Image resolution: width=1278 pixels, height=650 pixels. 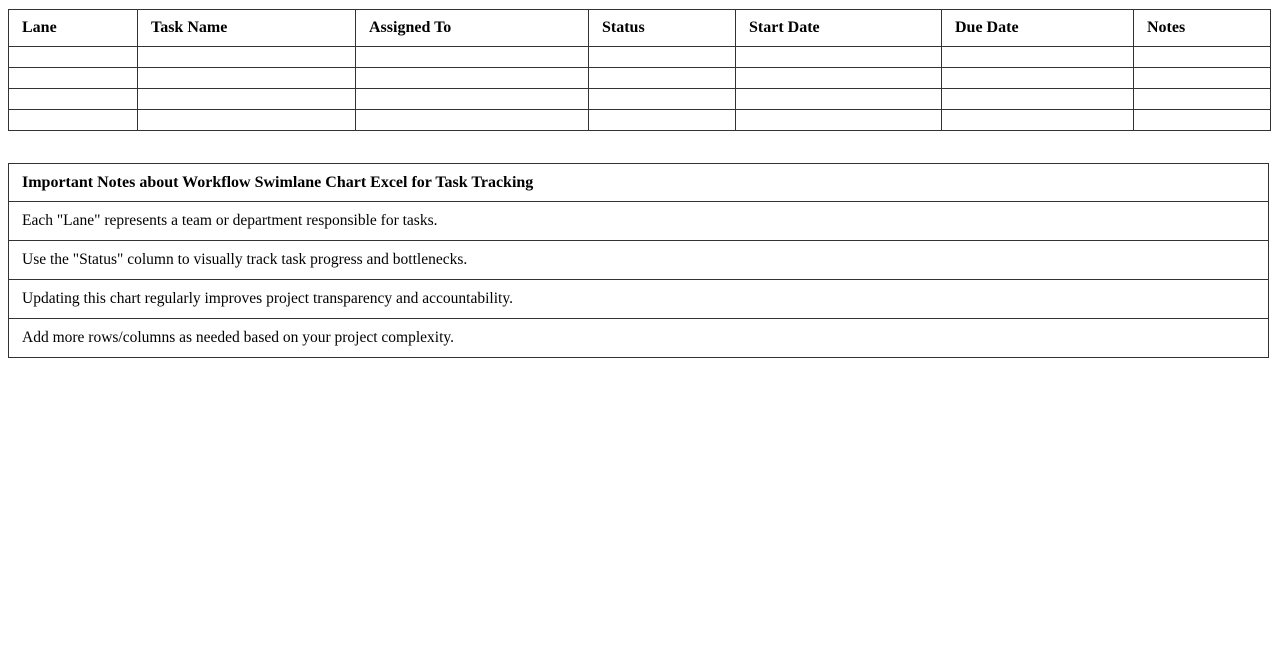 I want to click on column-header-assigned-to: Assigned To, so click(x=472, y=28).